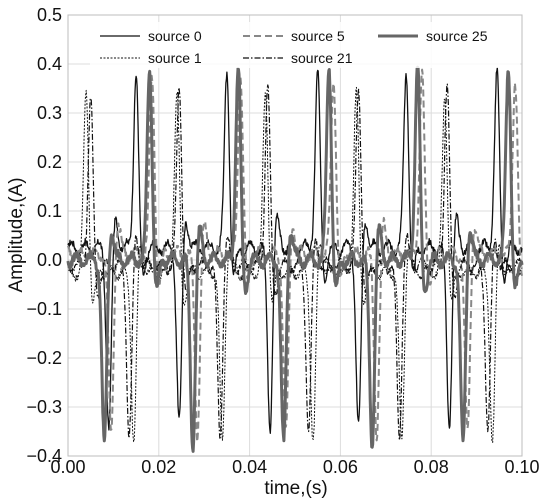  I want to click on x-tick-label: 0.08, so click(431, 467).